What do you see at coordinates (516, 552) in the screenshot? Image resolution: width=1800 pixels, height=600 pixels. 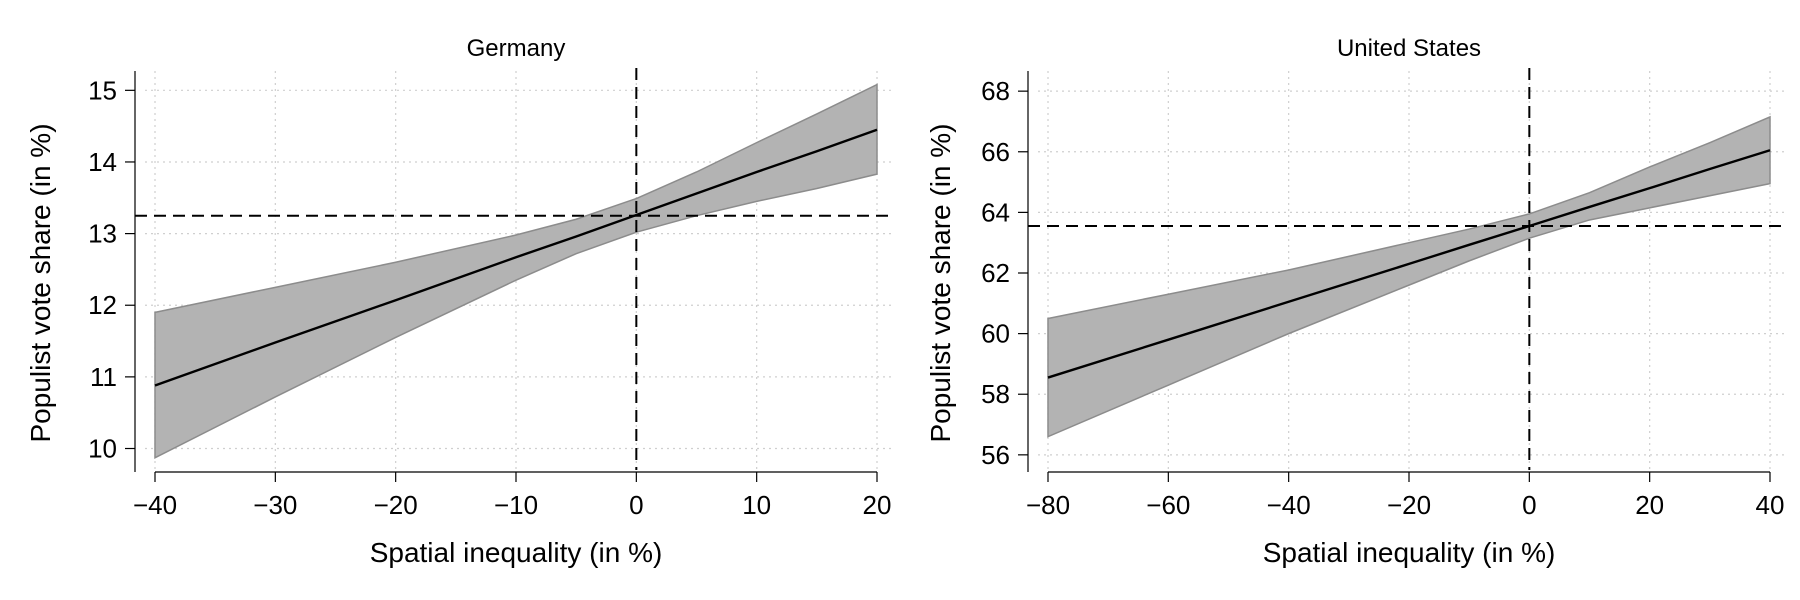 I see `chart-0-x-axis-label: Spatial inequality (in %)` at bounding box center [516, 552].